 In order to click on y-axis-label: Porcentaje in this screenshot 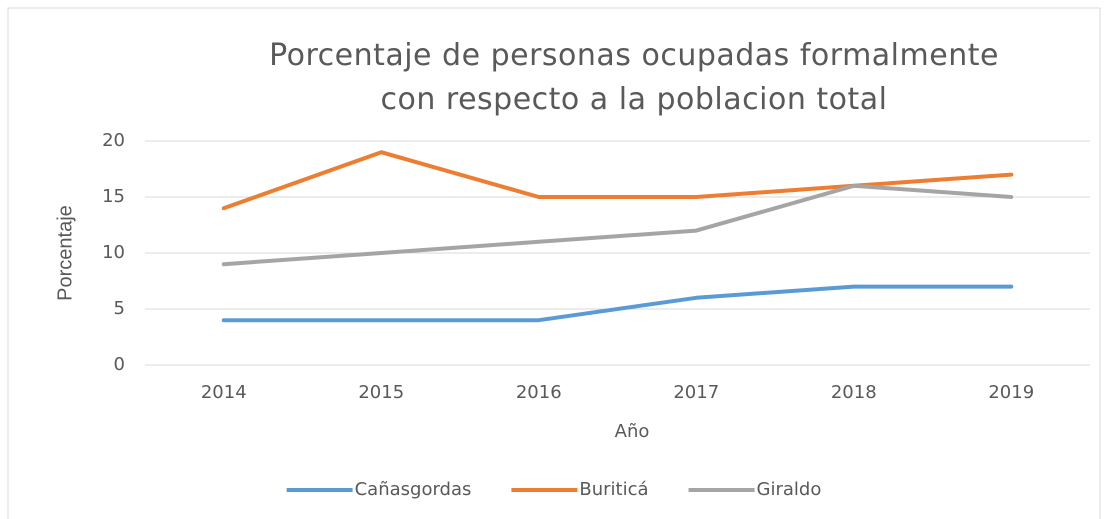, I will do `click(65, 253)`.